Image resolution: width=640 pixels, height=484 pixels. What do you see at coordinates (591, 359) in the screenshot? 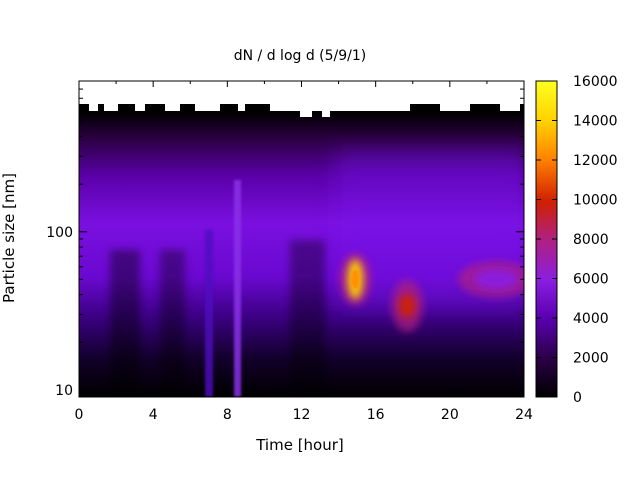
I see `colorbar-tick-label: 2000` at bounding box center [591, 359].